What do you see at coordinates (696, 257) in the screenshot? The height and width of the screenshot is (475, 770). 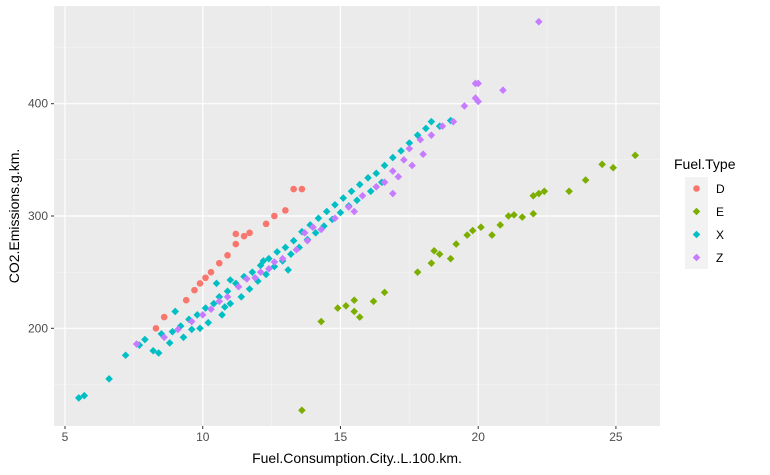 I see `legend-marker-Z` at bounding box center [696, 257].